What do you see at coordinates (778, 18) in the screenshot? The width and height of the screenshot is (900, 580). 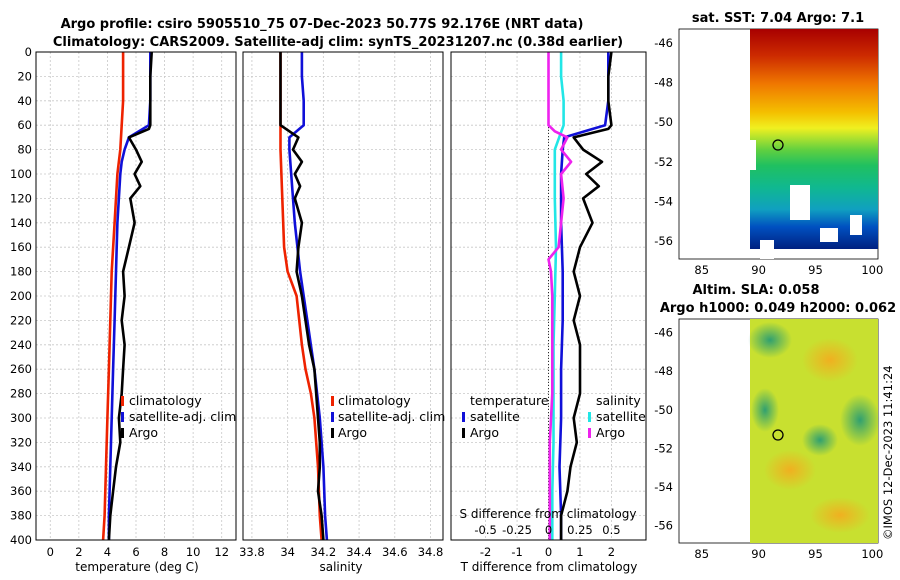 I see `sst-map-title: sat. SST: 7.04 Argo: 7.1` at bounding box center [778, 18].